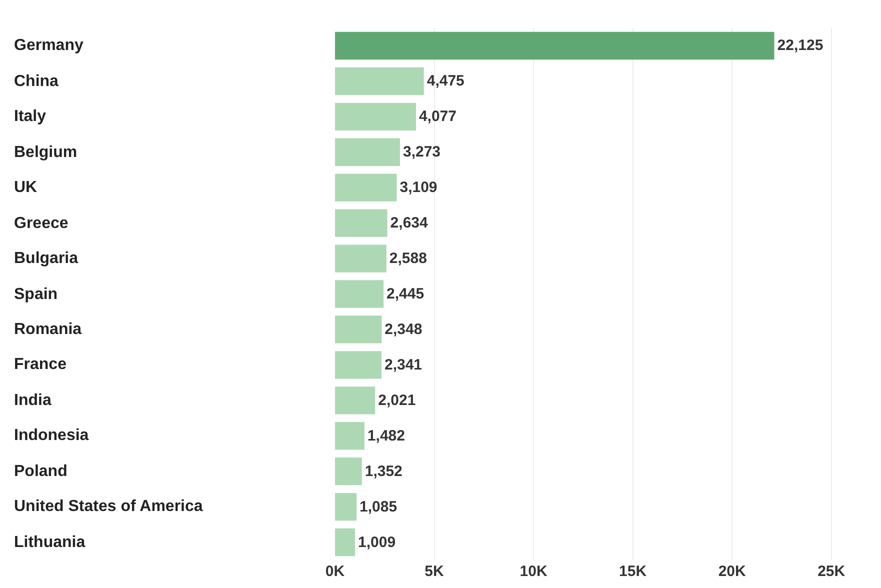 The image size is (881, 588). Describe the element at coordinates (36, 81) in the screenshot. I see `y-tick-label: China` at that location.